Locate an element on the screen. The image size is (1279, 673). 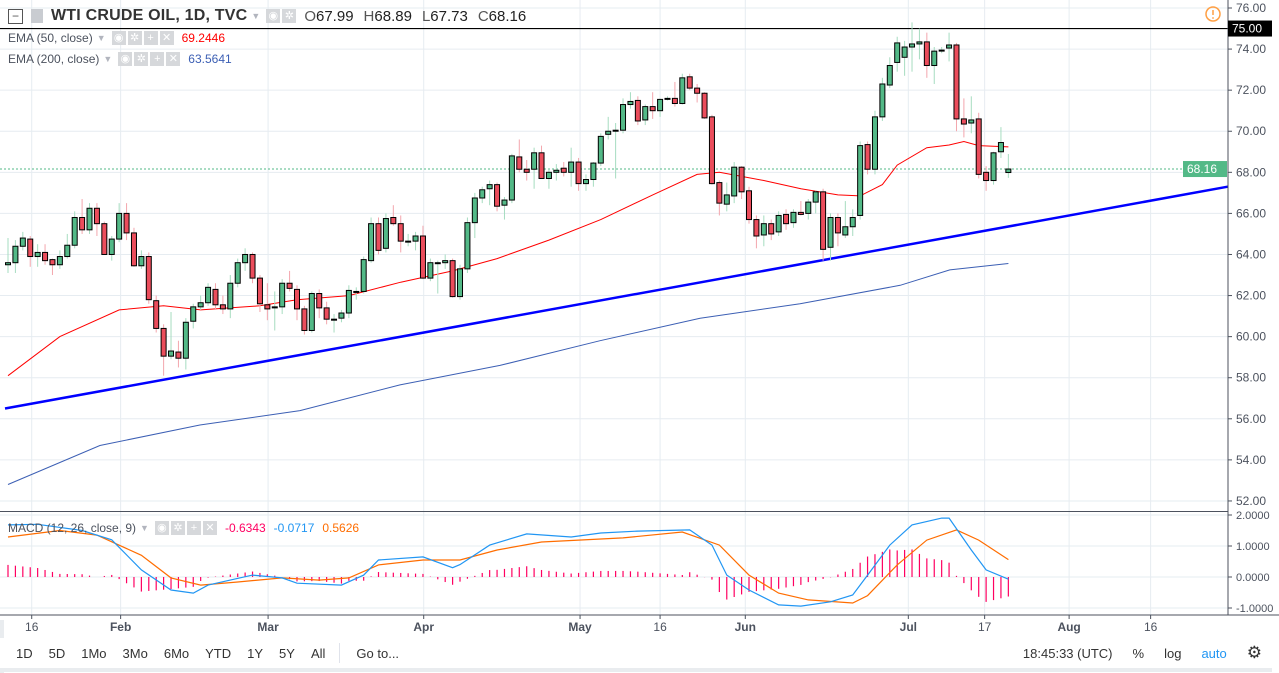
symbol-title: WTI CRUDE OIL, 1D, TVC is located at coordinates (149, 15).